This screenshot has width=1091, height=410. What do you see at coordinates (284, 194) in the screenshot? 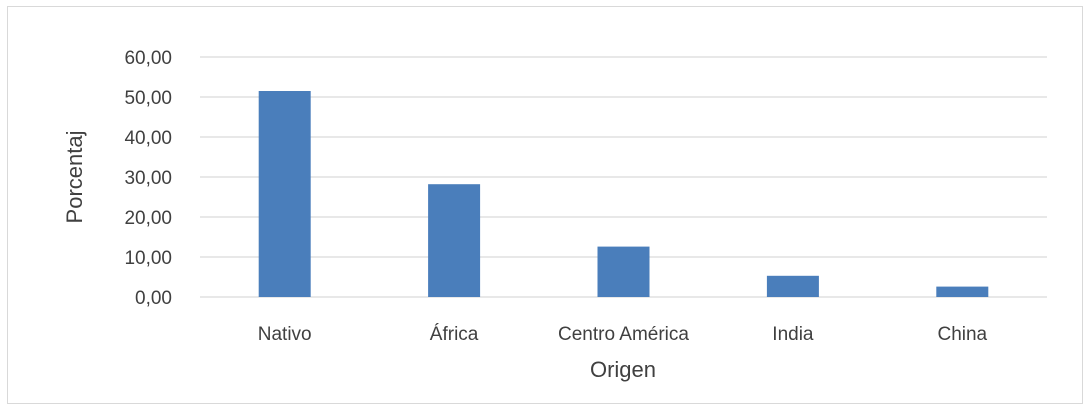
I see `bar-nativo` at bounding box center [284, 194].